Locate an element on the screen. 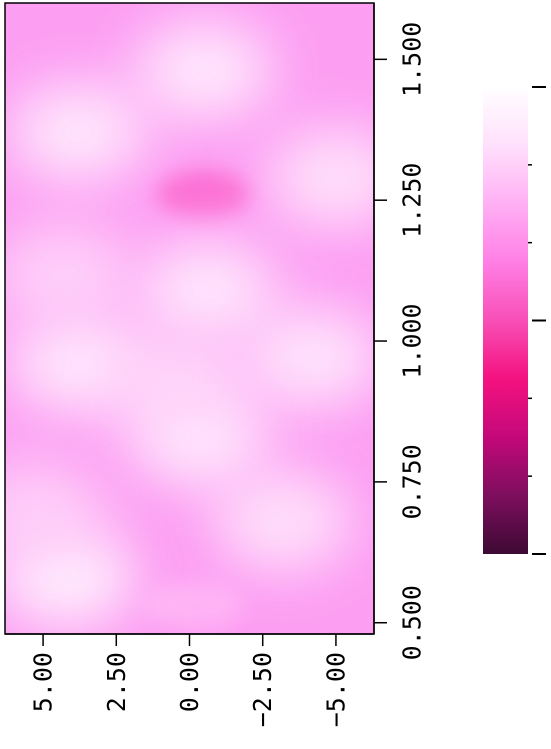 The image size is (551, 749). x-tick-label: 0.500 is located at coordinates (412, 622).